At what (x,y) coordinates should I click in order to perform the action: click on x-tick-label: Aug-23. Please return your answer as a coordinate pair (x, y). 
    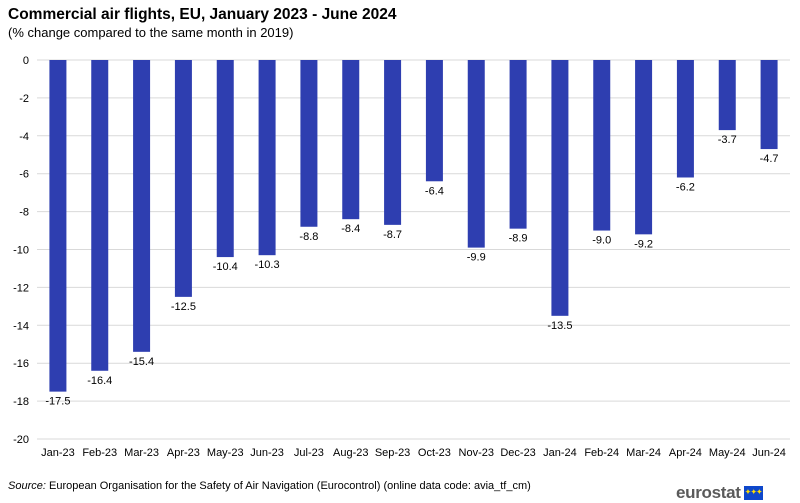
    Looking at the image, I should click on (350, 453).